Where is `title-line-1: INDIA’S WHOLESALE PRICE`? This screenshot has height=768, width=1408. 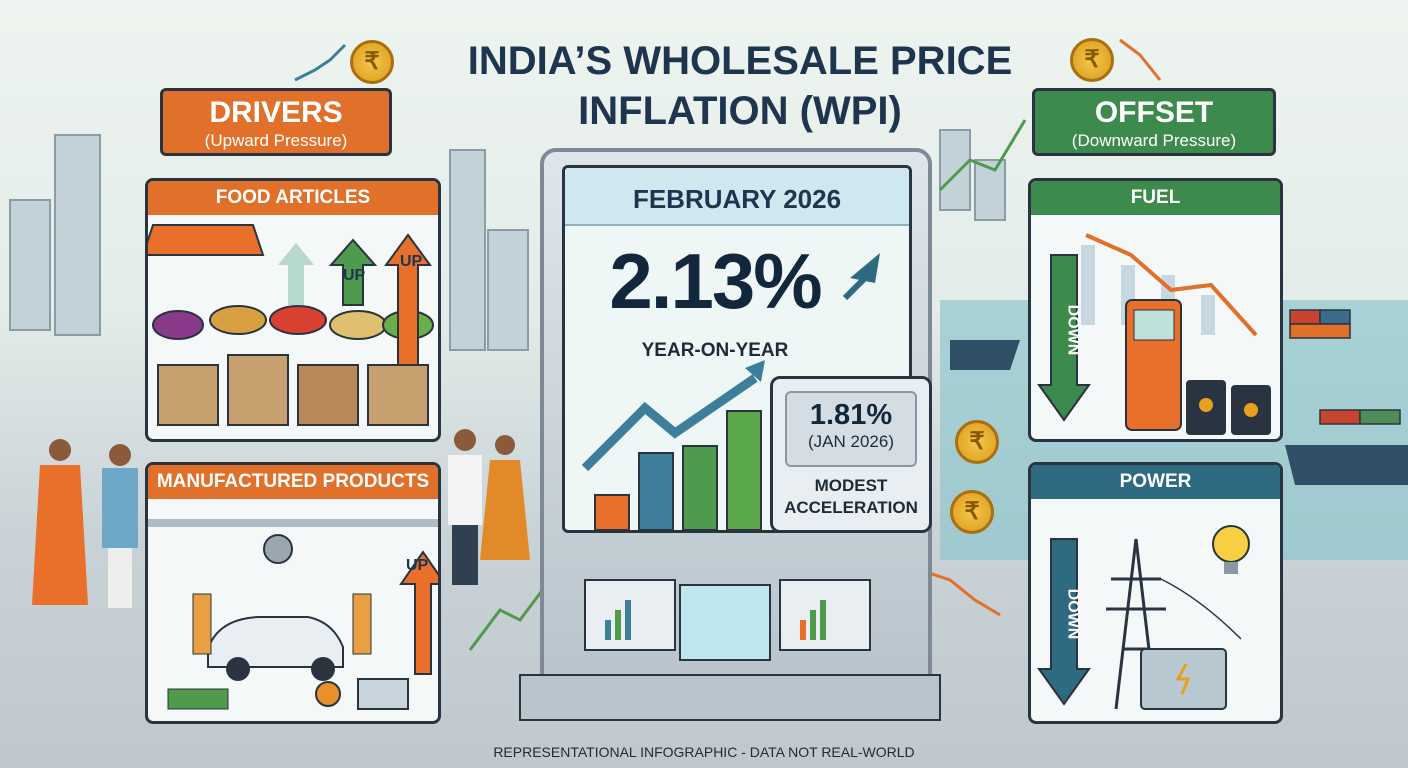
title-line-1: INDIA’S WHOLESALE PRICE is located at coordinates (740, 61).